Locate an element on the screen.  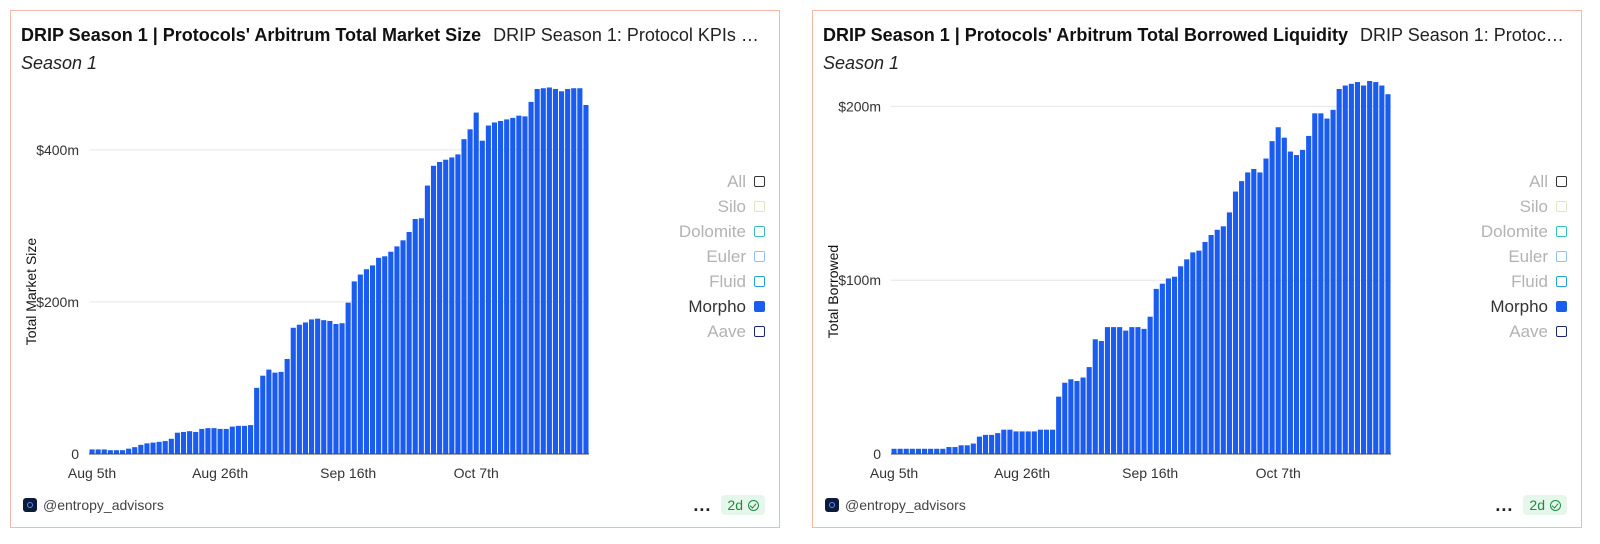
card-footer-actions: ... 2d is located at coordinates (1531, 505).